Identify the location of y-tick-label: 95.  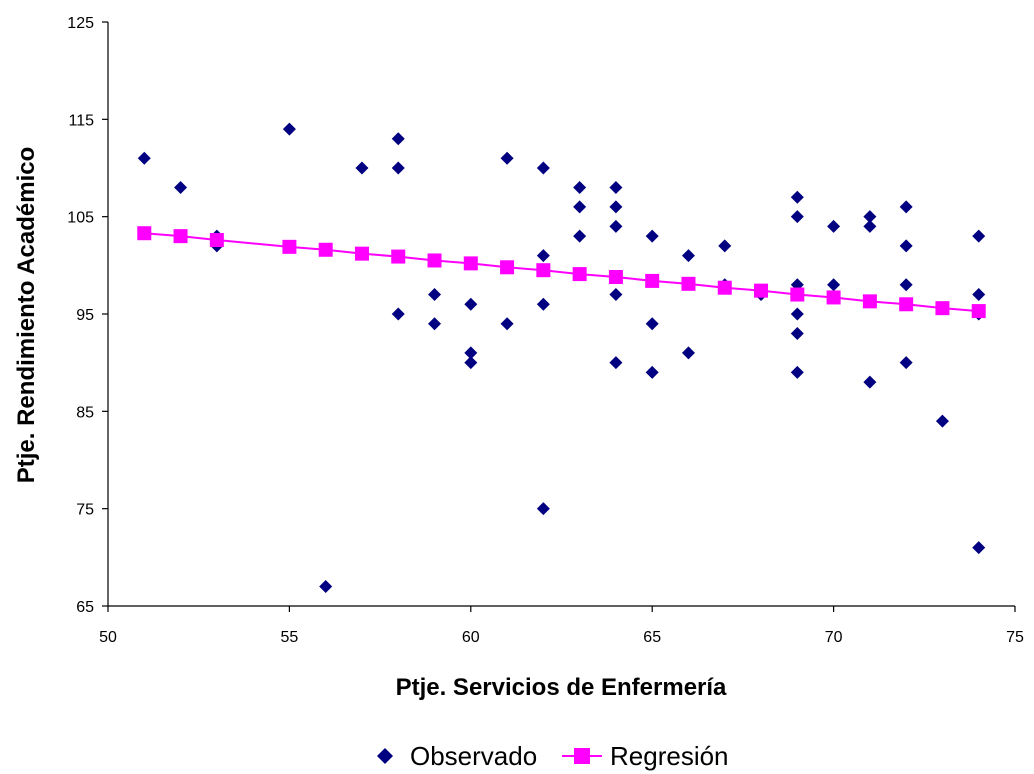
(85, 315).